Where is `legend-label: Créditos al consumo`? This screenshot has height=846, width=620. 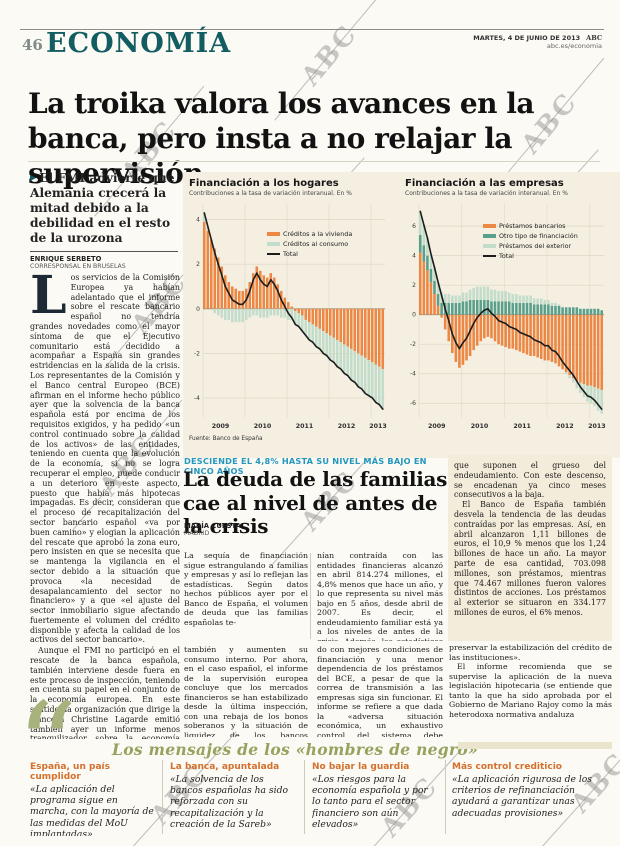
legend-label: Créditos al consumo is located at coordinates (316, 244).